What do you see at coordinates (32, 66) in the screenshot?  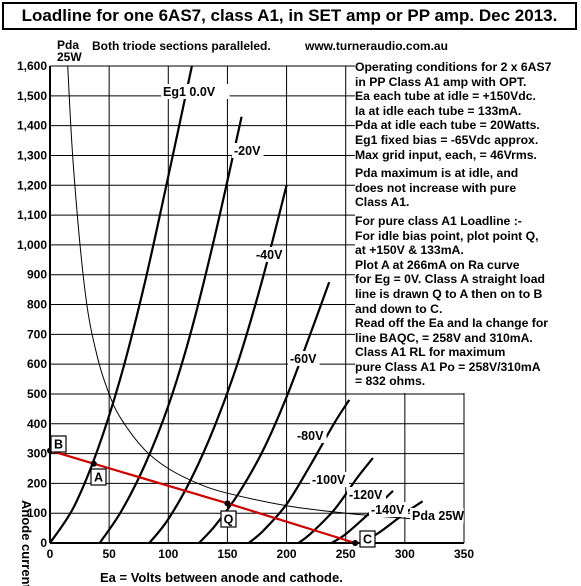 I see `y-tick-label: 1,600` at bounding box center [32, 66].